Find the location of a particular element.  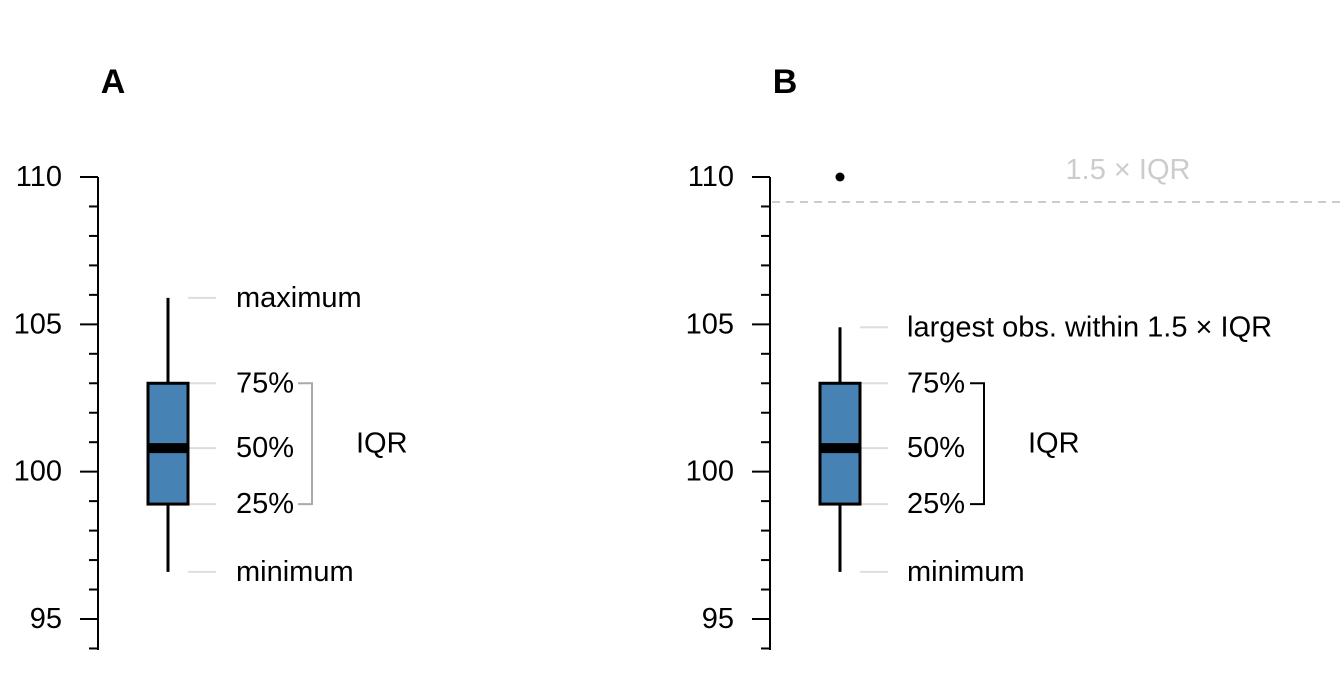

annotation-min-a: minimum is located at coordinates (295, 572).